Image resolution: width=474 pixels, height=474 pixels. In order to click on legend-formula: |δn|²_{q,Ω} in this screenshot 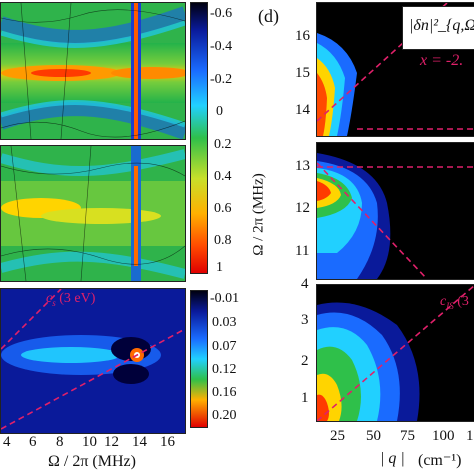, I will do `click(441, 25)`.